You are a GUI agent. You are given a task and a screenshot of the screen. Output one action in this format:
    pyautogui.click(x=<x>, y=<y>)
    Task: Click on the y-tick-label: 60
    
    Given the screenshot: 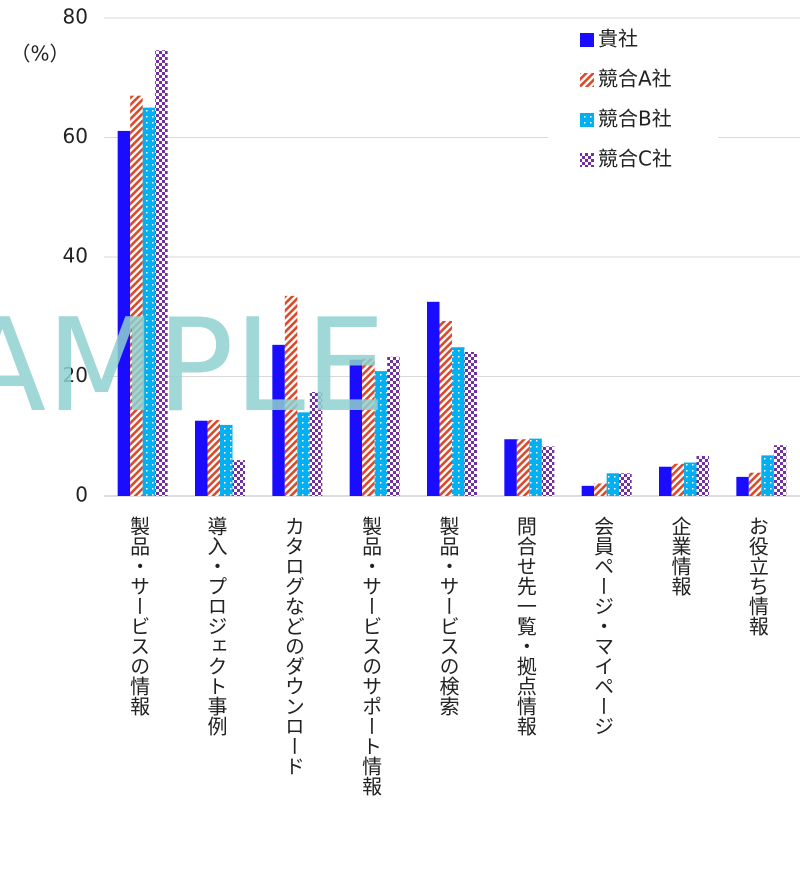 What is the action you would take?
    pyautogui.click(x=75, y=136)
    